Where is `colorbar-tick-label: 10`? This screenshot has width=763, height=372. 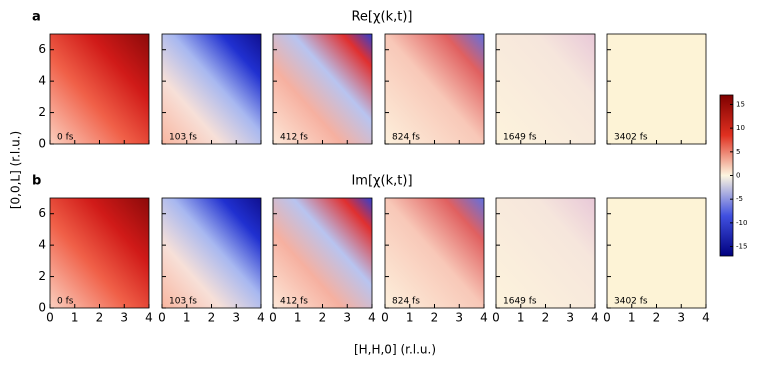
colorbar-tick-label: 10 is located at coordinates (740, 128).